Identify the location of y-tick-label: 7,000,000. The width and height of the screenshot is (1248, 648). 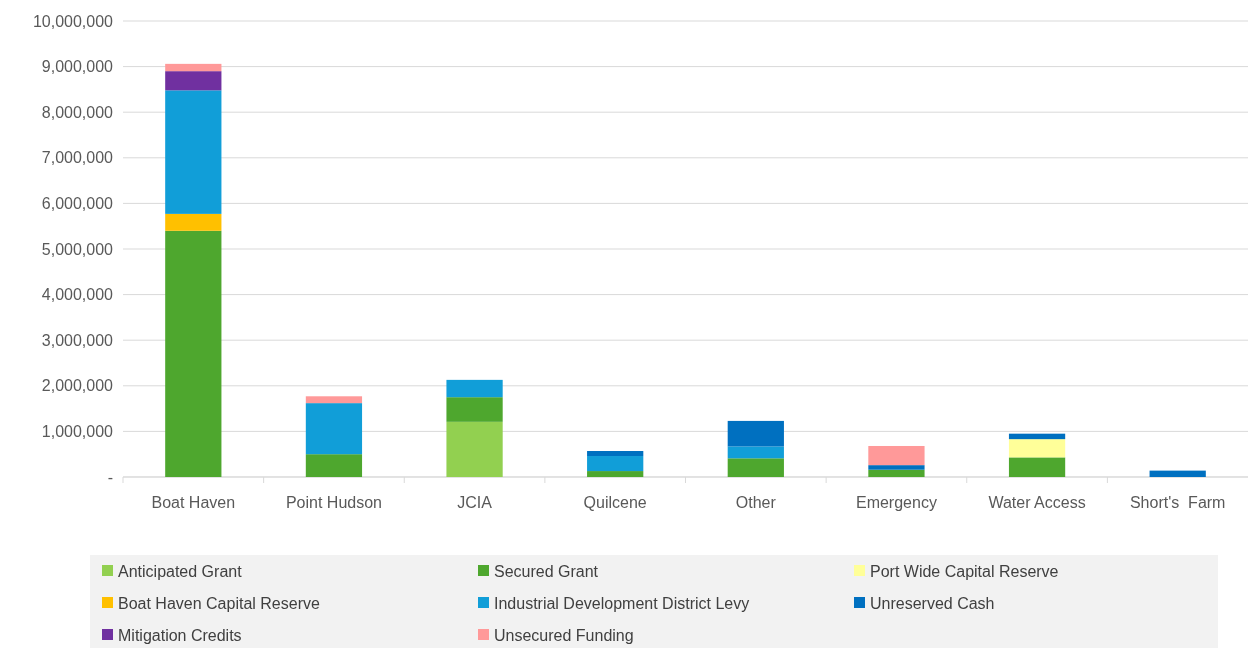
(77, 158).